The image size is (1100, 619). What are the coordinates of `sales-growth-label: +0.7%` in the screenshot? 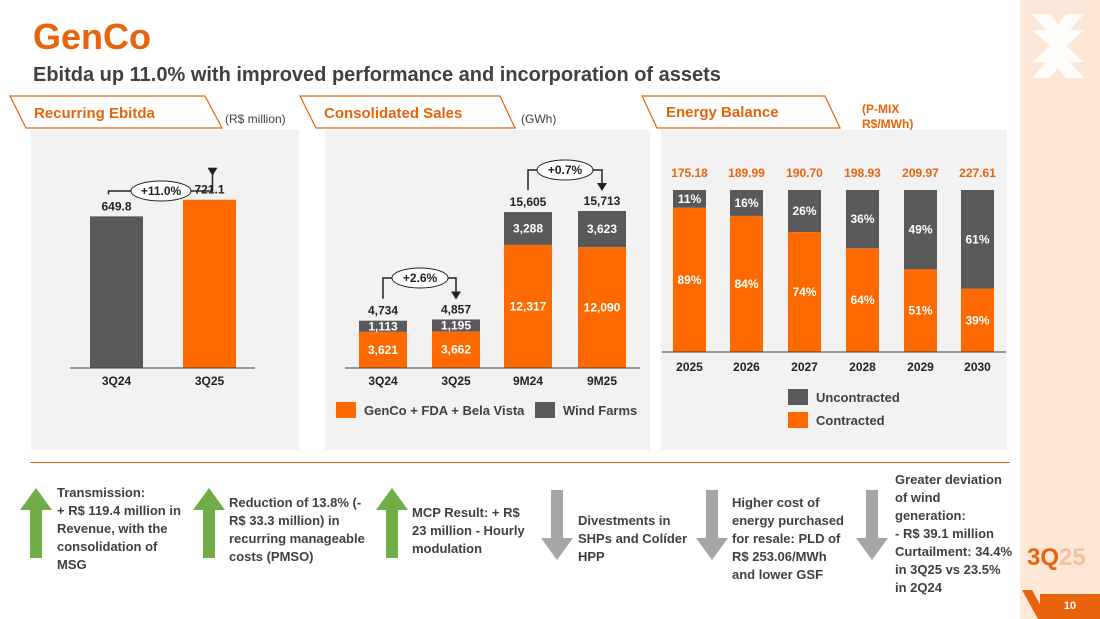 It's located at (565, 170).